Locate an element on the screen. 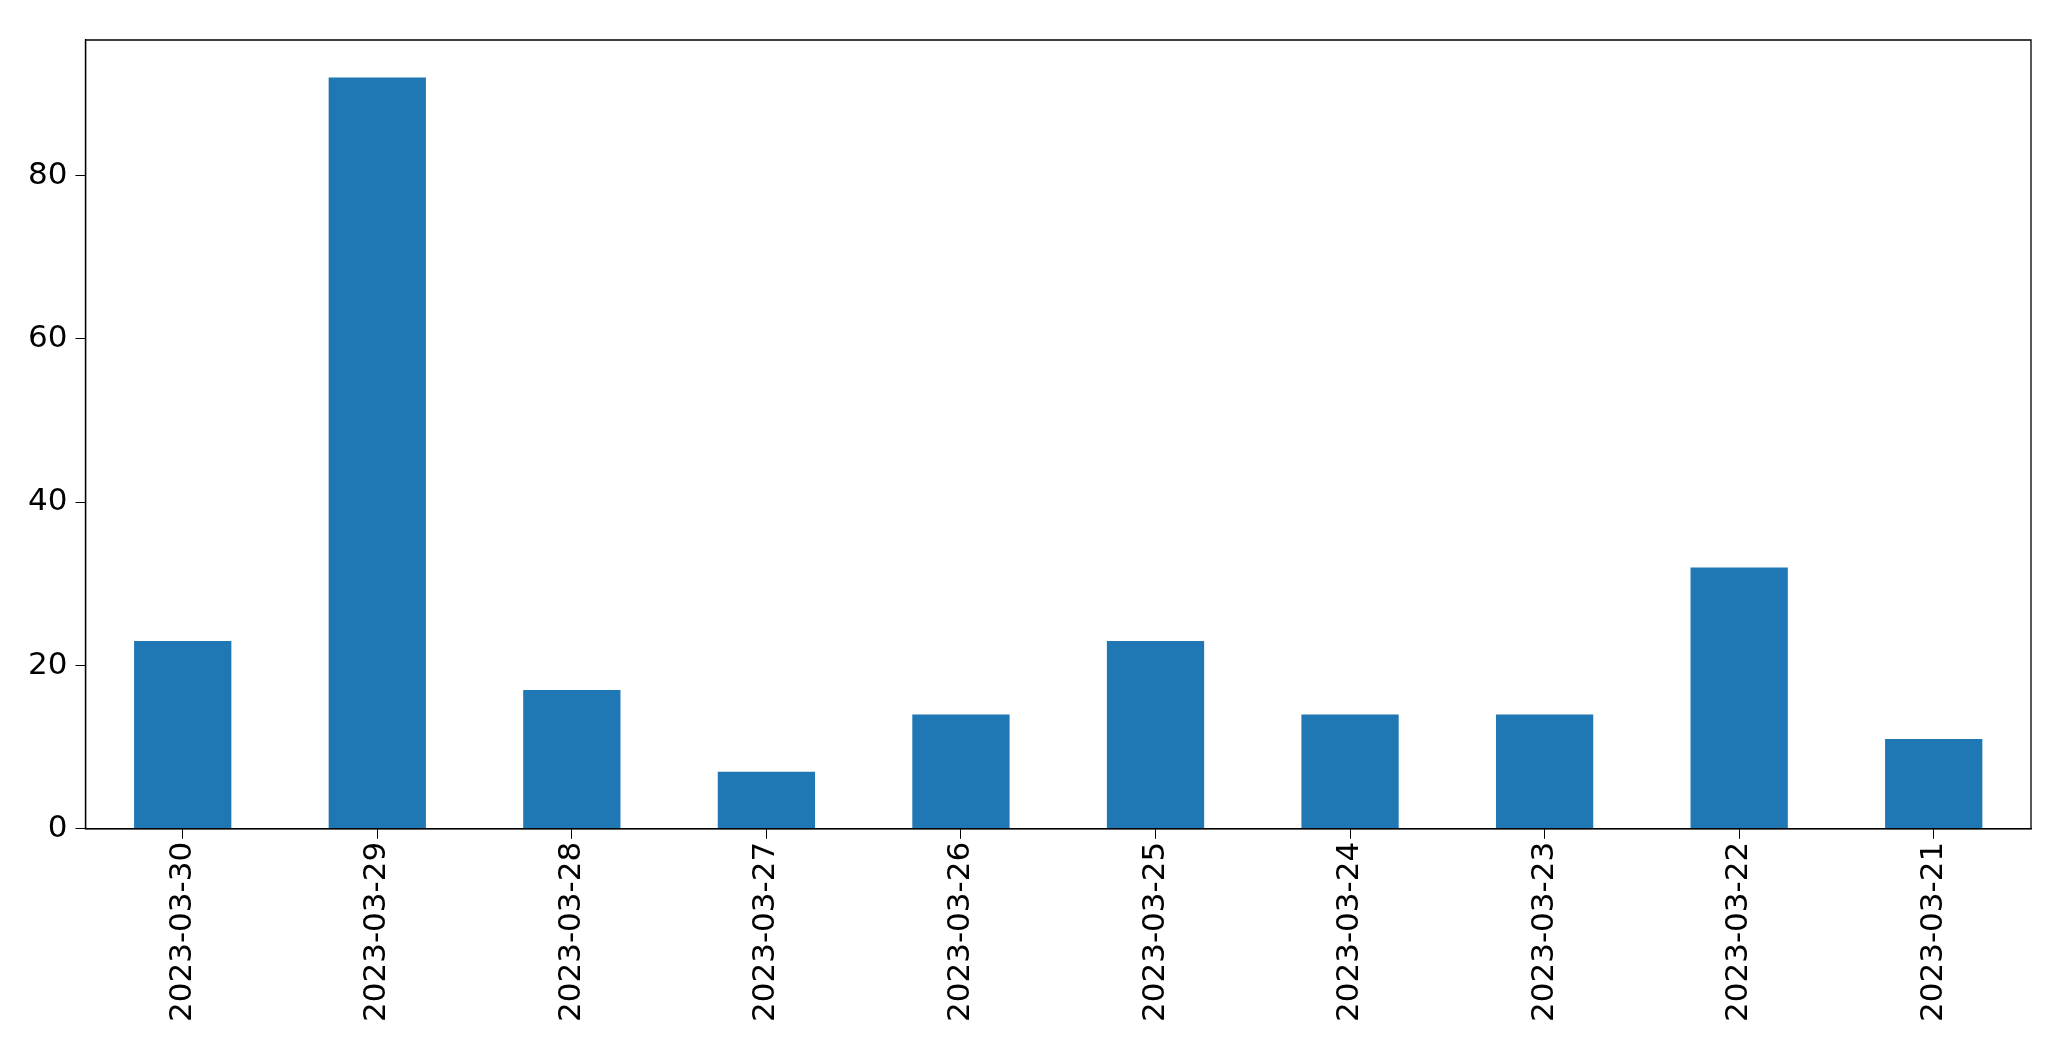 The width and height of the screenshot is (2071, 1061). y-tick-label: 20 is located at coordinates (47, 662).